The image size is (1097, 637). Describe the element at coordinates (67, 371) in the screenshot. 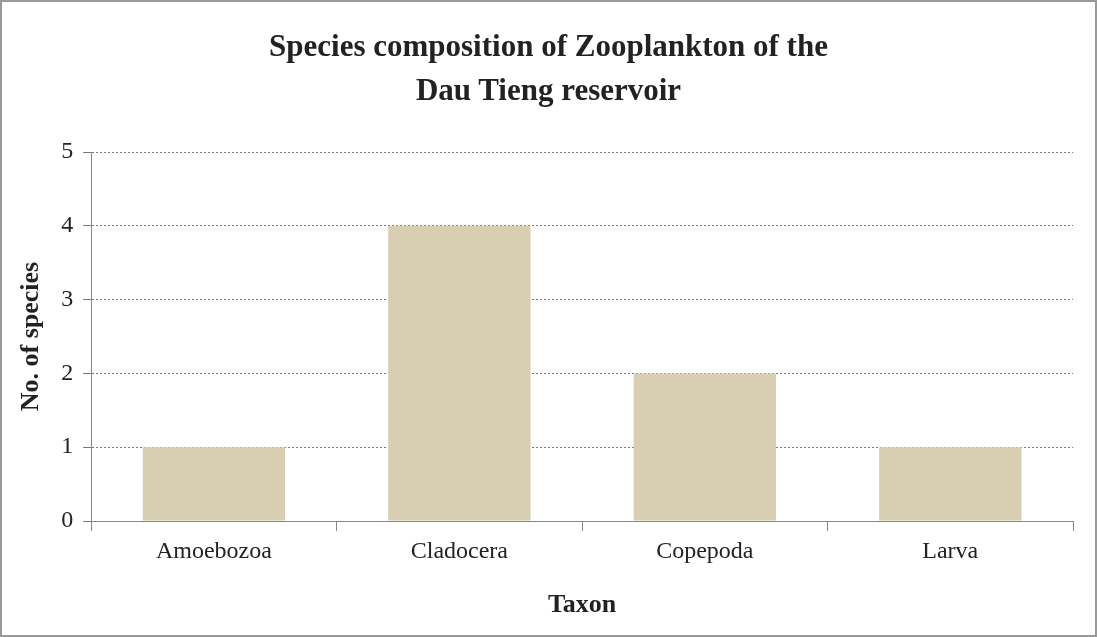

I see `y-tick-label: 2` at that location.